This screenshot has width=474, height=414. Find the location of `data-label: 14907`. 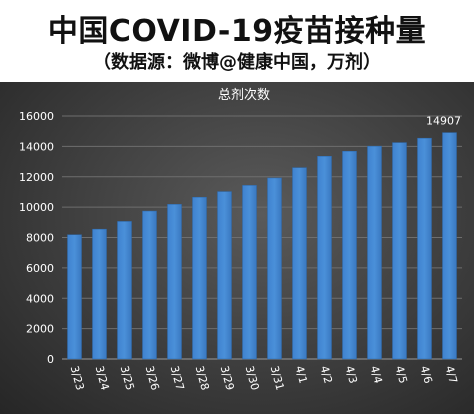

data-label: 14907 is located at coordinates (443, 121).